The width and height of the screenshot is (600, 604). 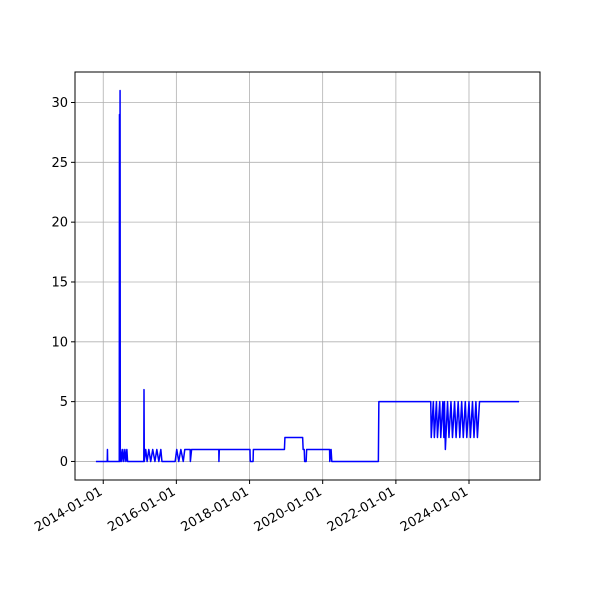 I want to click on y-tick-label: 10, so click(x=59, y=342).